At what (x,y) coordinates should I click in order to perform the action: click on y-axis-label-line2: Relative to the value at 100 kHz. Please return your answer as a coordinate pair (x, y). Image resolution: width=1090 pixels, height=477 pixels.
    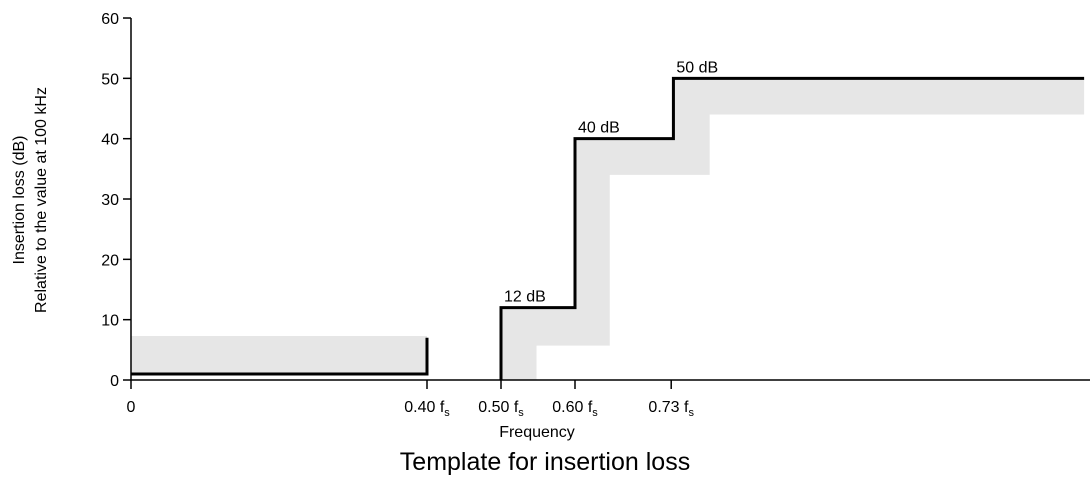
    Looking at the image, I should click on (41, 200).